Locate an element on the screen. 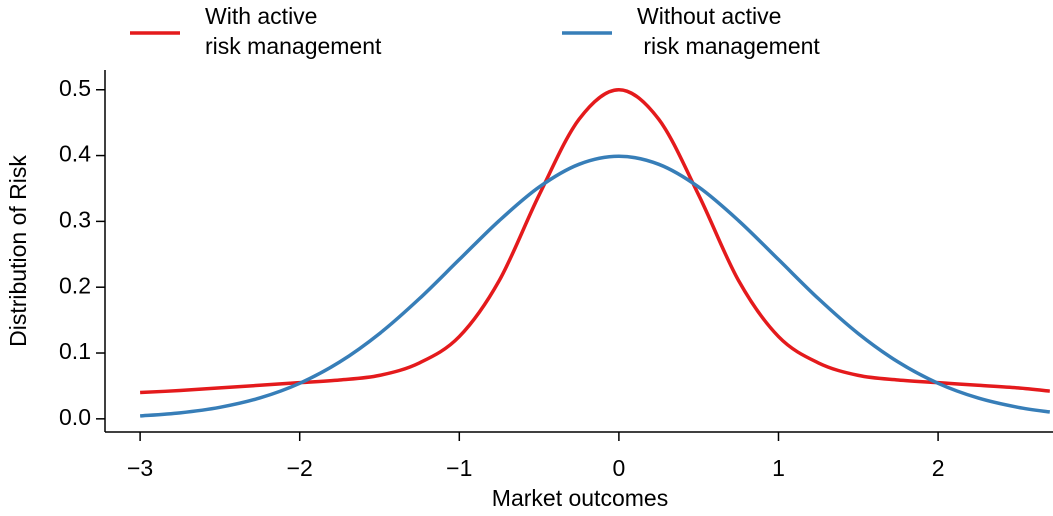 This screenshot has width=1053, height=516. y-tick-label: 0.2 is located at coordinates (75, 285).